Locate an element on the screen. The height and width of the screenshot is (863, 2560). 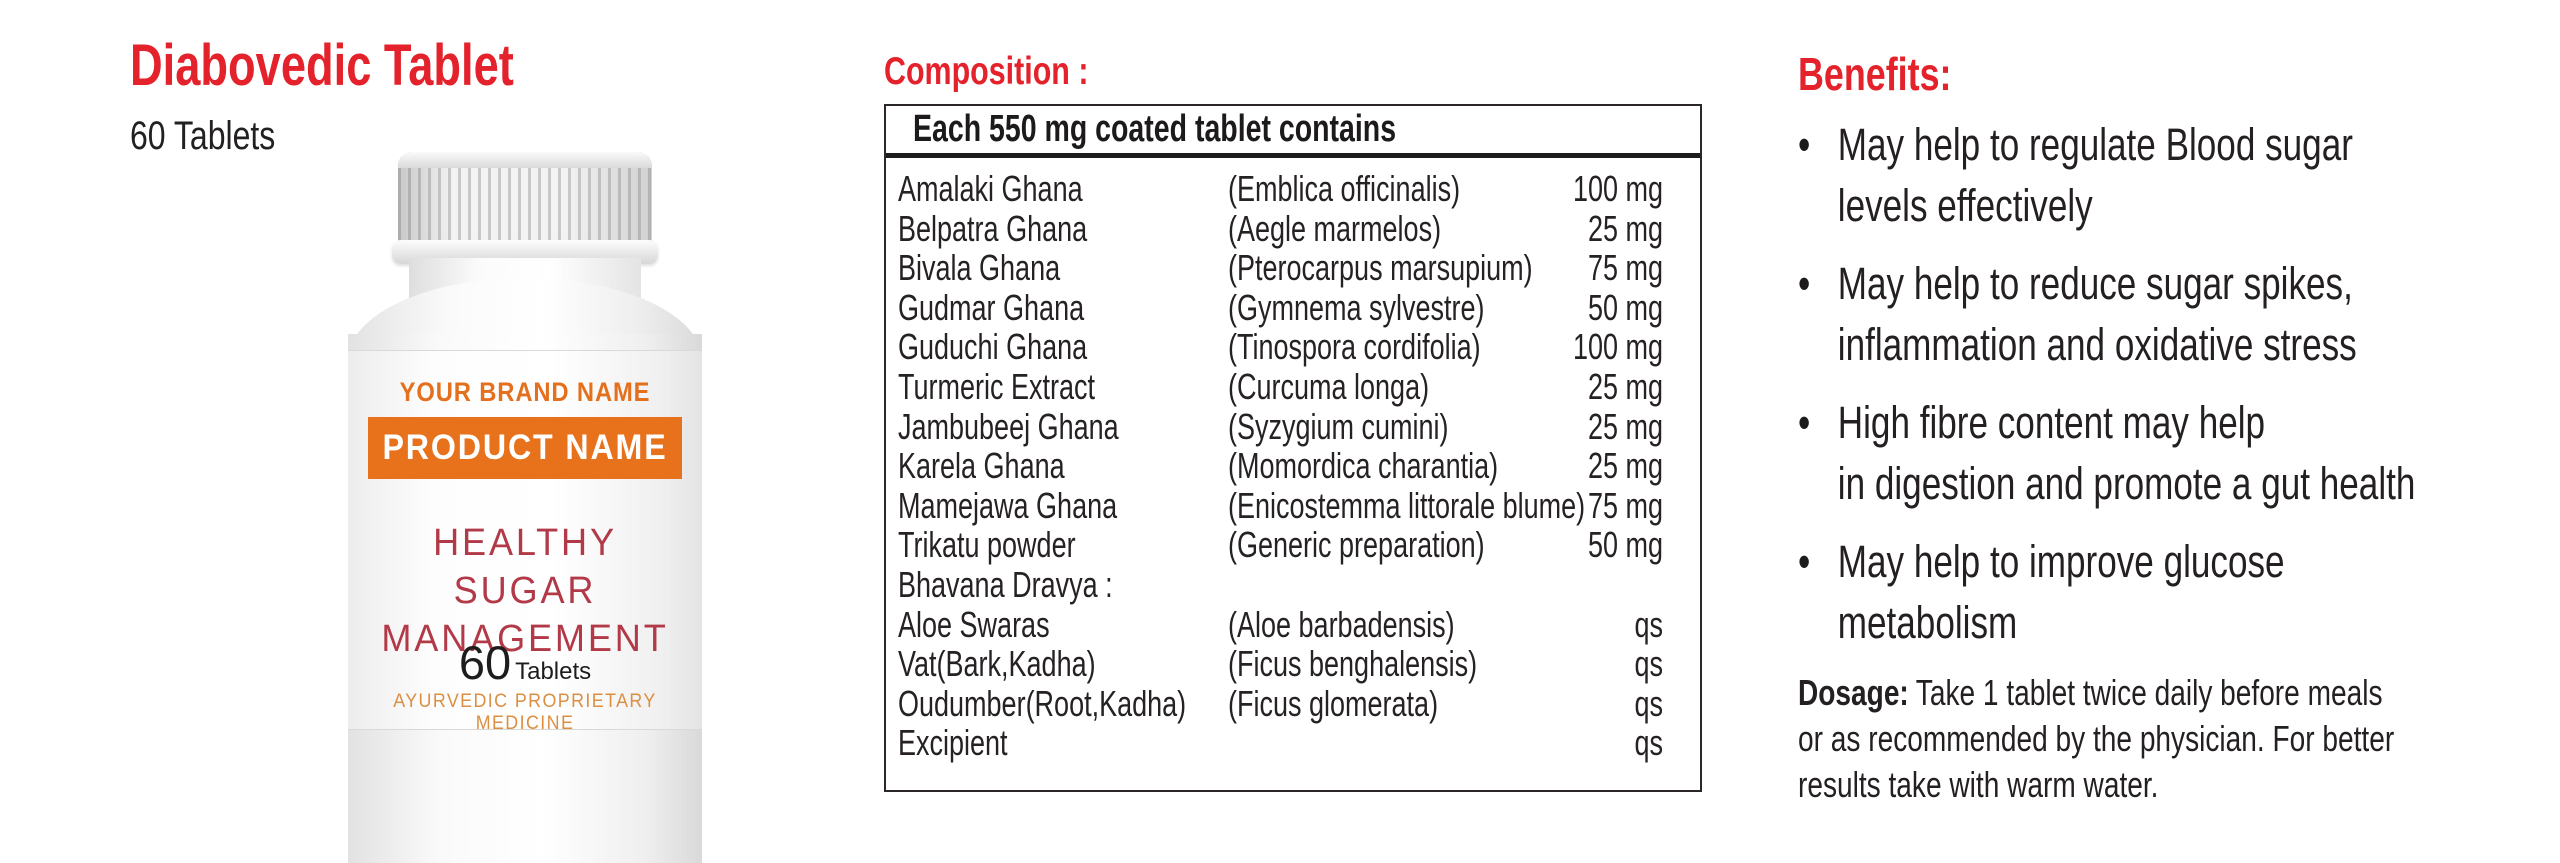
ingredient-name: Aloe Swaras is located at coordinates (974, 624).